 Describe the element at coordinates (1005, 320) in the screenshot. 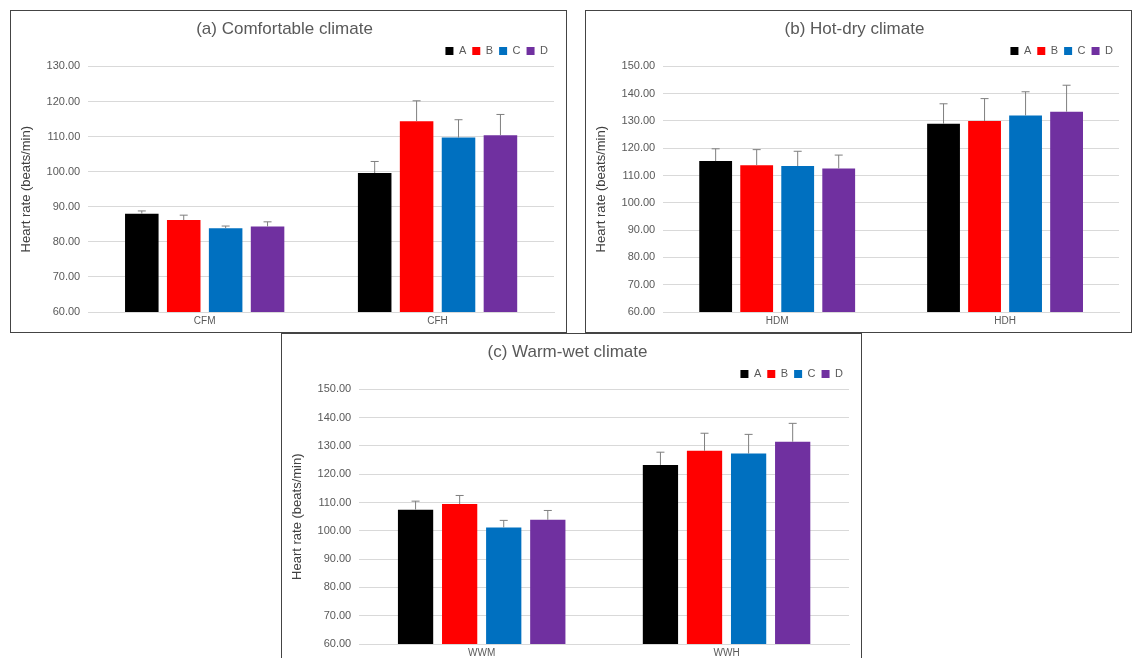

I see `x-tick-label: HDH` at that location.